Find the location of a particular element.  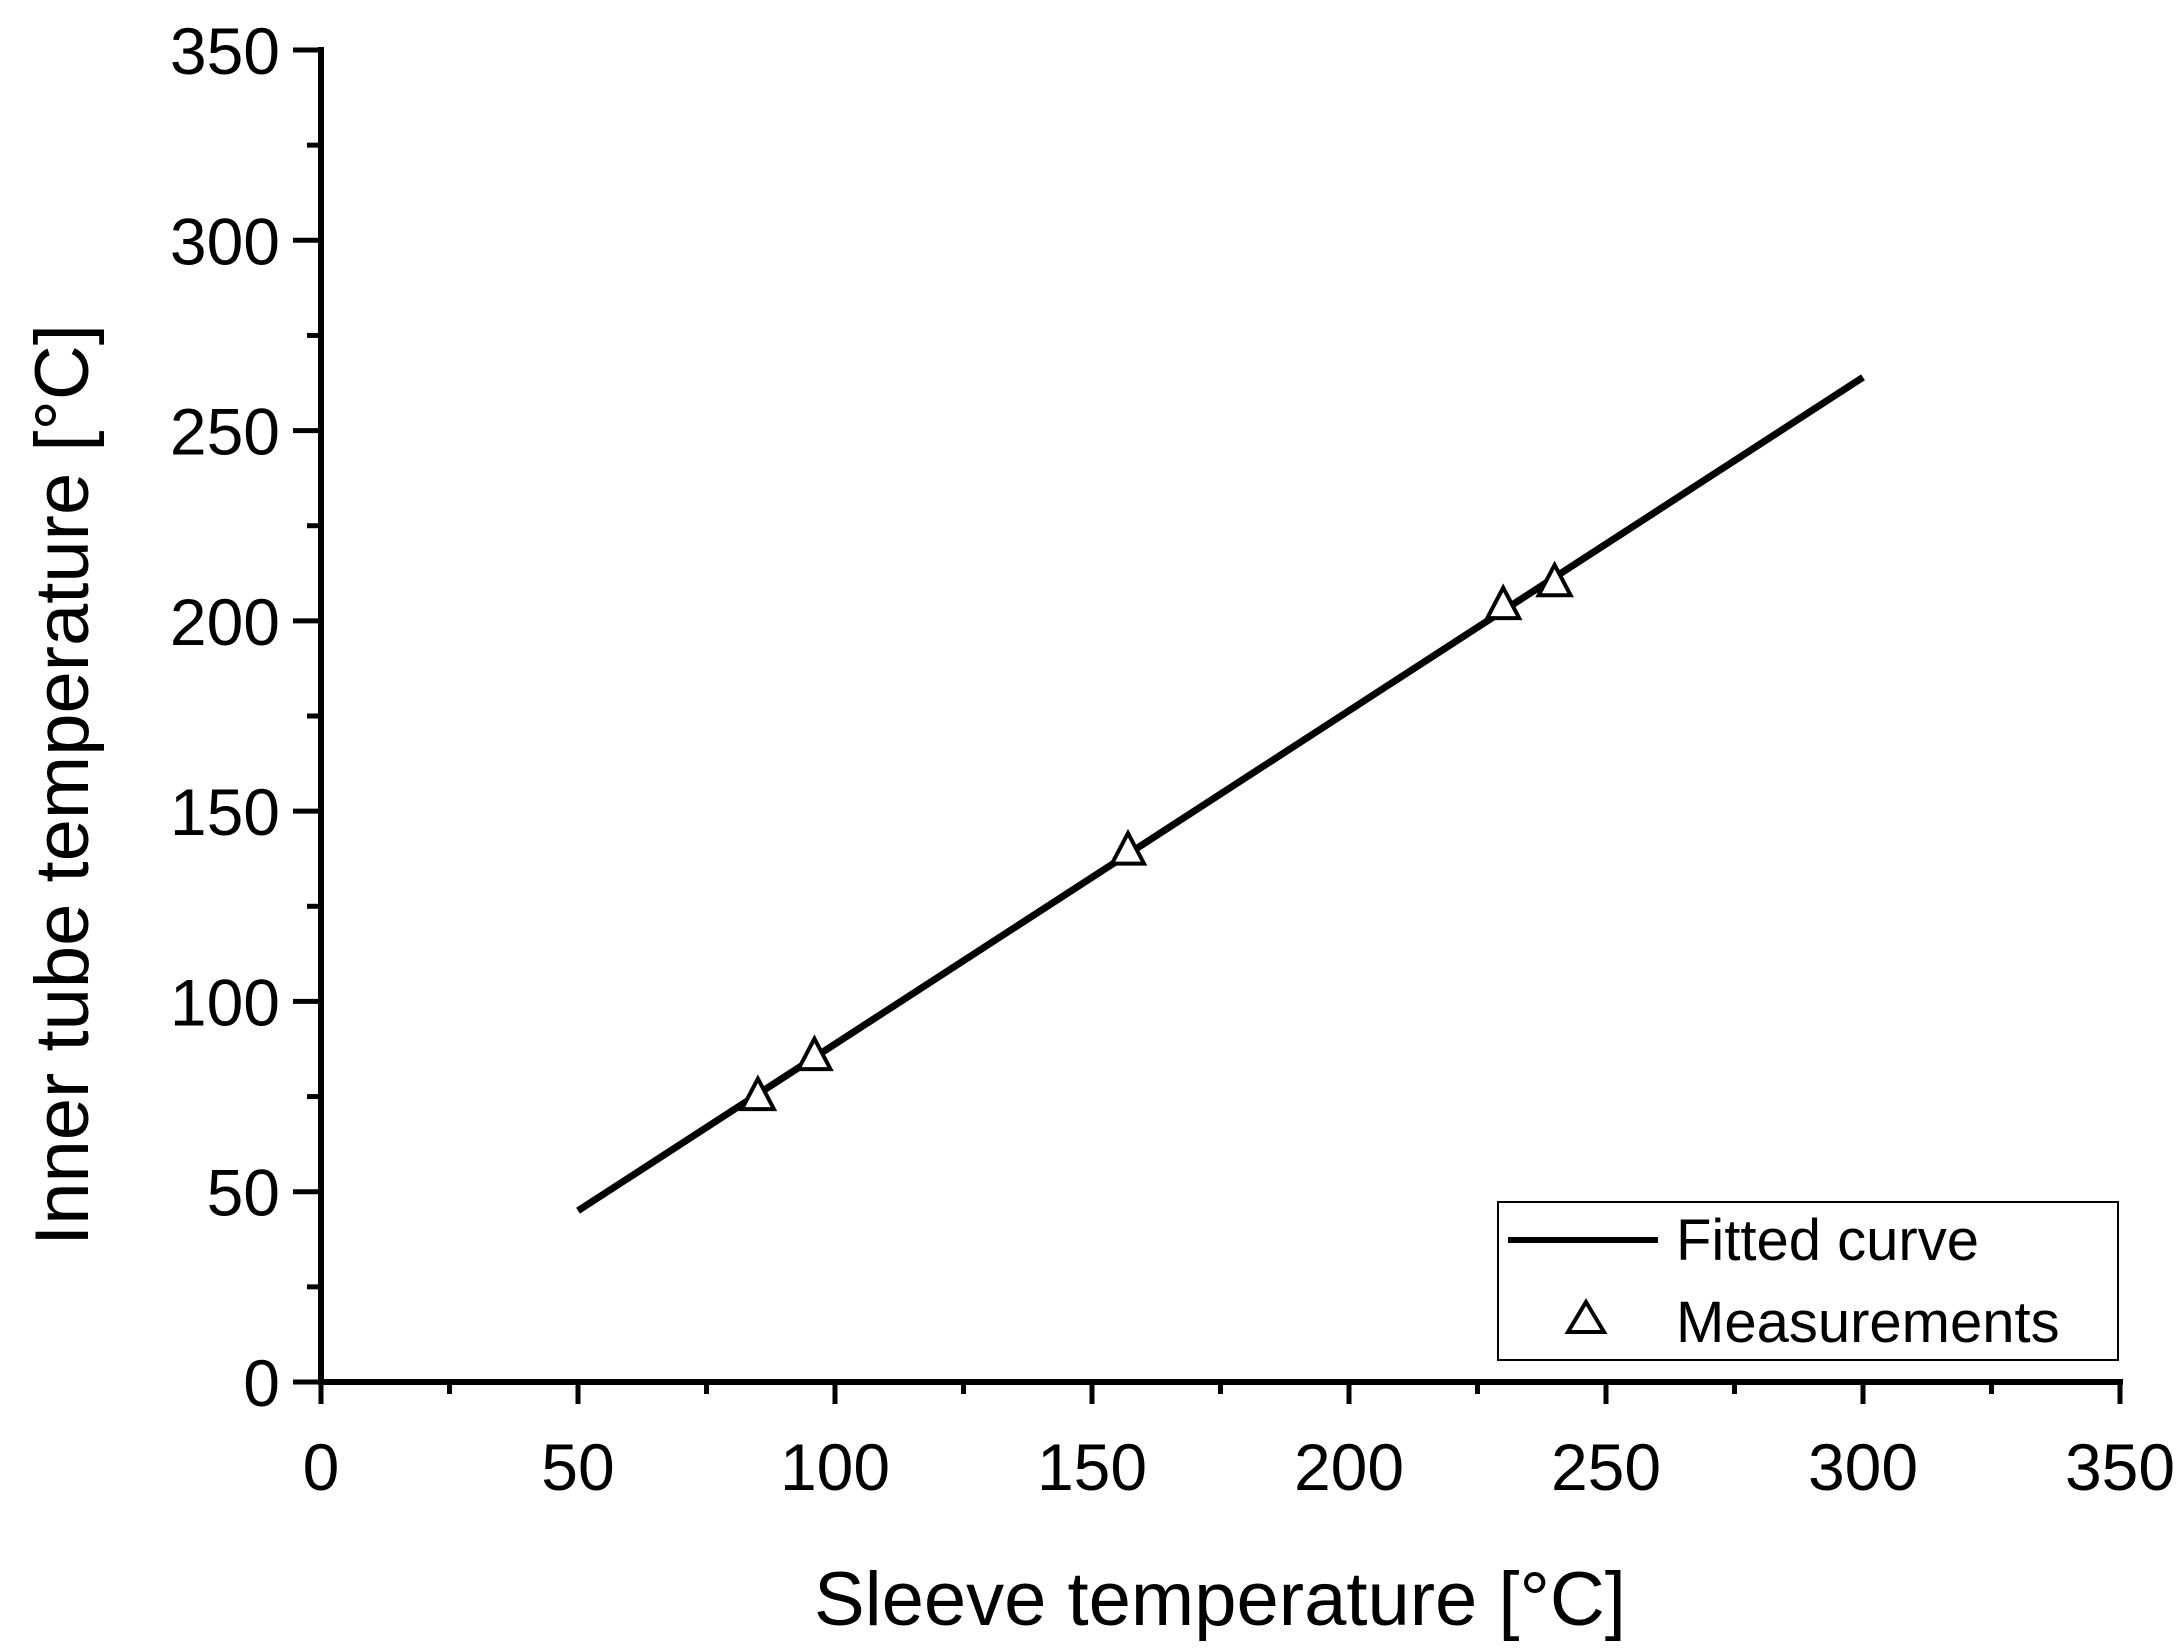

y-tick-label: 100 is located at coordinates (225, 1002).